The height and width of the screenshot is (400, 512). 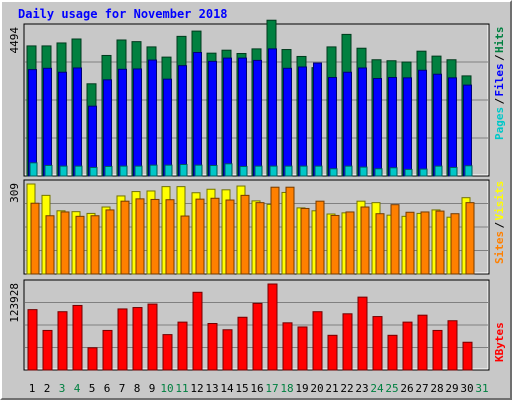 I want to click on x-tick-label-day-22: 22, so click(x=346, y=388).